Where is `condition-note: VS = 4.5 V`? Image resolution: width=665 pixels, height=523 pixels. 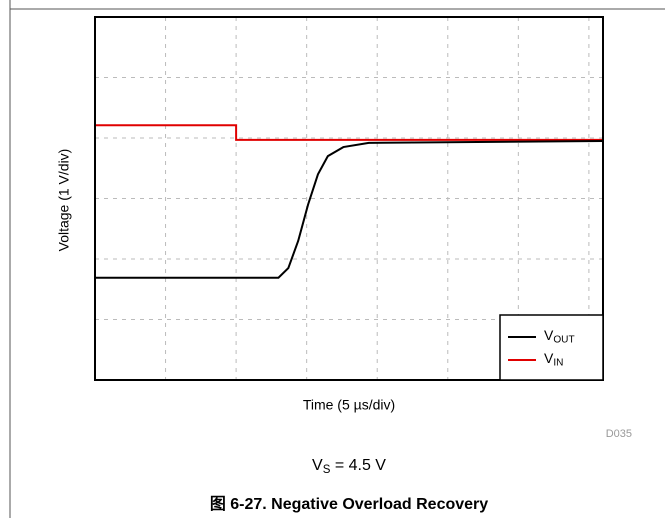 condition-note: VS = 4.5 V is located at coordinates (349, 466).